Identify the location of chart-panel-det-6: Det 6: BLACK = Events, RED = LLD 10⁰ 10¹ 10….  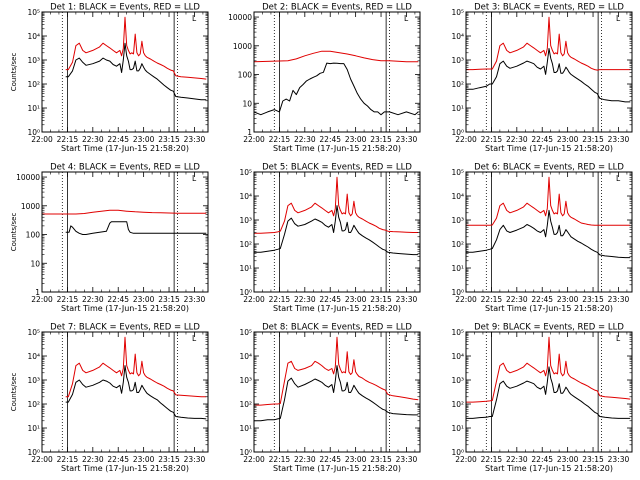
(542, 238).